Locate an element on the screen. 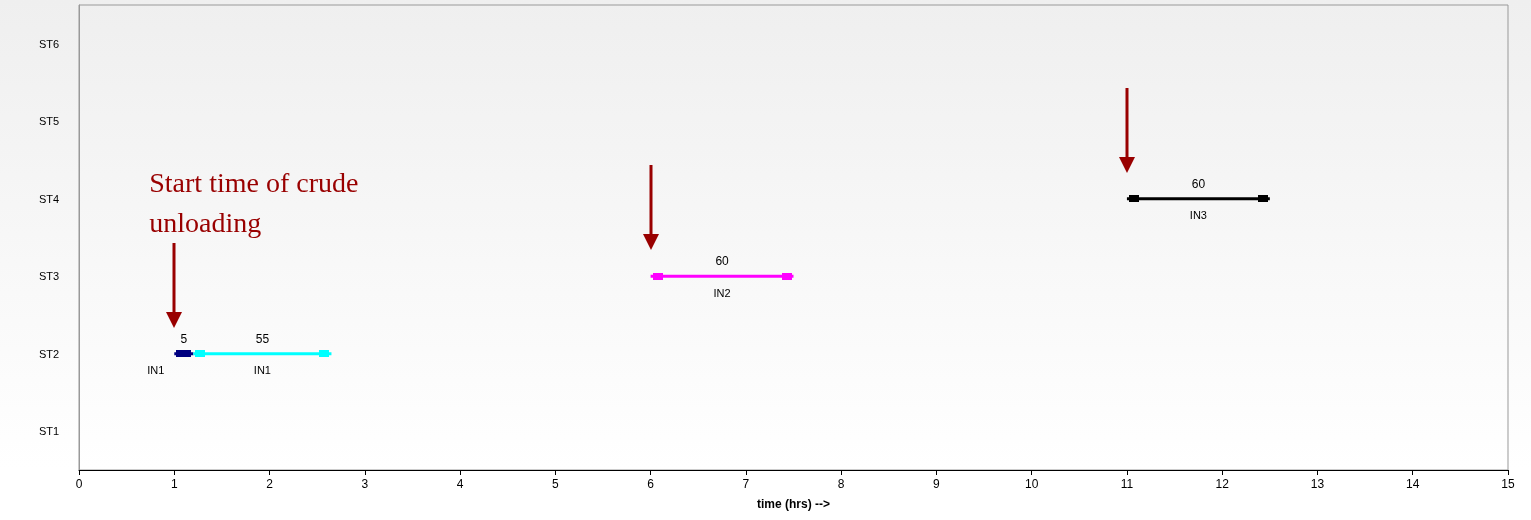 The height and width of the screenshot is (520, 1531). x-tick-label: 12 is located at coordinates (1222, 484).